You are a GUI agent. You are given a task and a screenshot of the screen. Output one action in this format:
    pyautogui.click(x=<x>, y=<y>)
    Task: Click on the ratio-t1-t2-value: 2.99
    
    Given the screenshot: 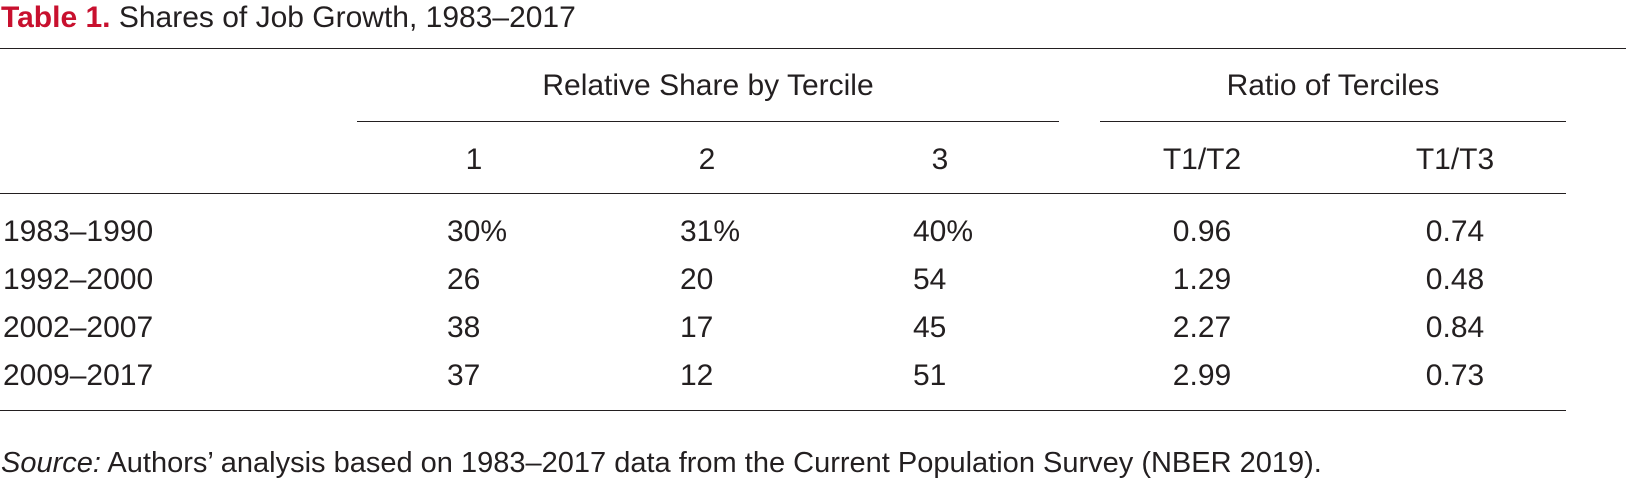 What is the action you would take?
    pyautogui.click(x=1202, y=375)
    